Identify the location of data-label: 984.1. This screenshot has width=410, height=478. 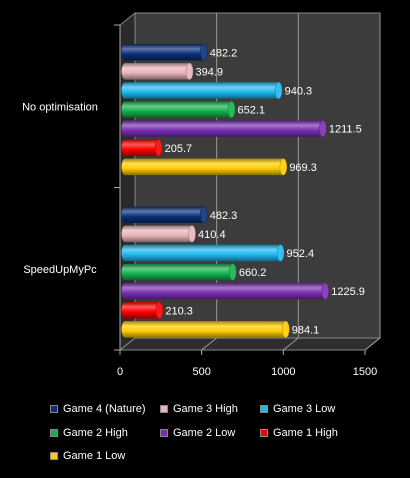
(306, 330).